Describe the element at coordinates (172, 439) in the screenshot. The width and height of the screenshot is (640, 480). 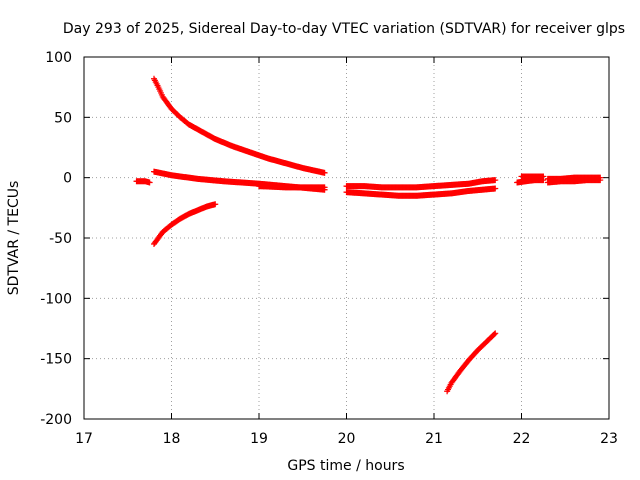
I see `x-tick-label: 18` at that location.